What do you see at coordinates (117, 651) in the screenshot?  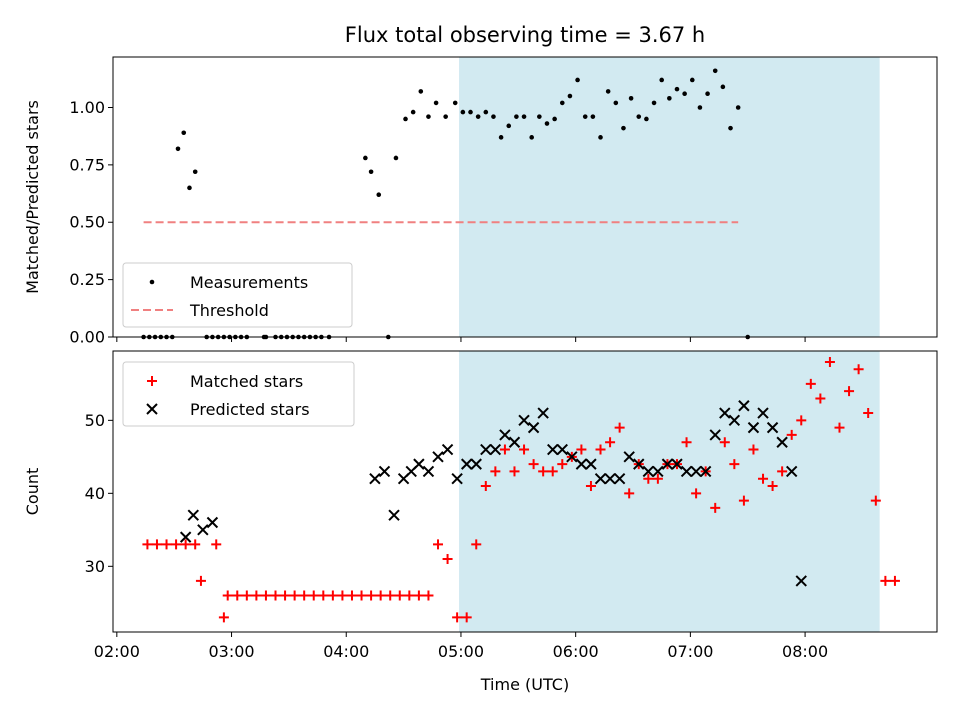 I see `x-tick-label: 02:00` at bounding box center [117, 651].